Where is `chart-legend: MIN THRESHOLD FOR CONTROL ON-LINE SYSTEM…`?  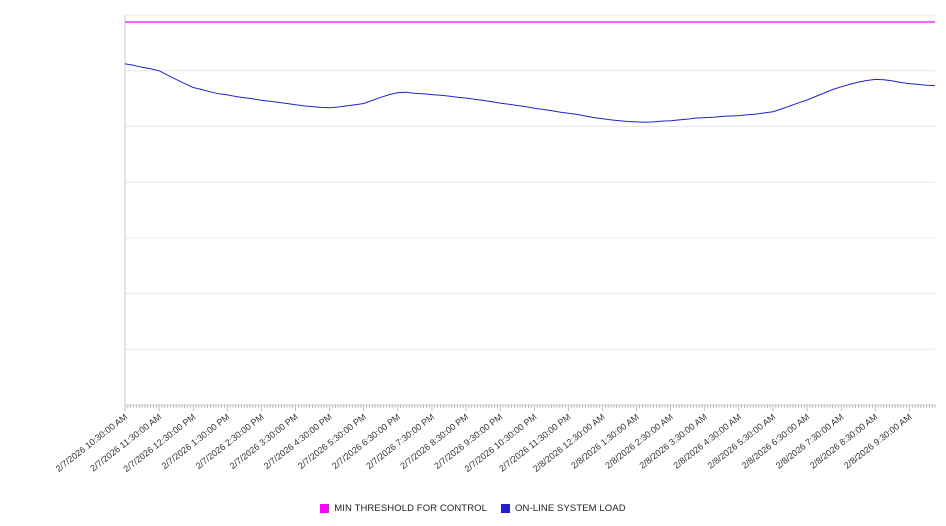
chart-legend: MIN THRESHOLD FOR CONTROL ON-LINE SYSTEM… is located at coordinates (473, 508).